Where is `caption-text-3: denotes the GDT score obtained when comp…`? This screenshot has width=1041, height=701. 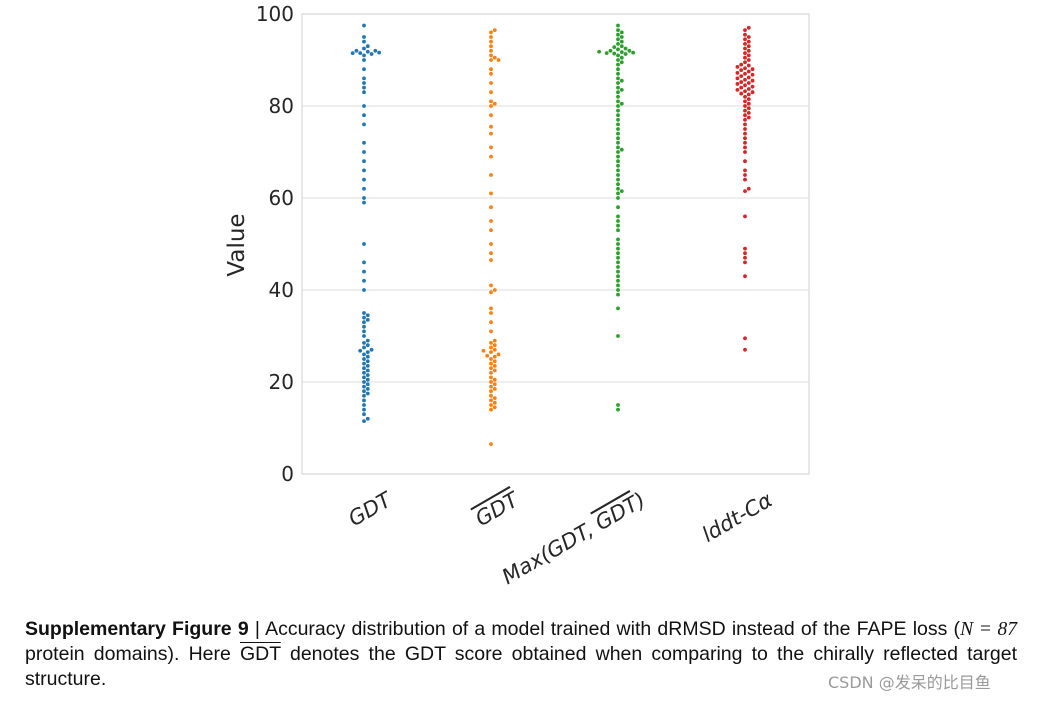 caption-text-3: denotes the GDT score obtained when comp… is located at coordinates (521, 666).